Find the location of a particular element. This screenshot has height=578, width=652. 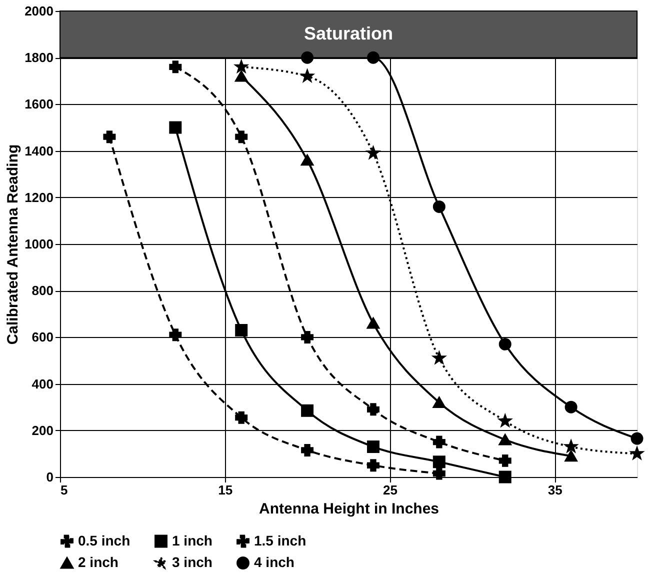

y-axis-title: Calibrated Antenna Reading is located at coordinates (13, 244).